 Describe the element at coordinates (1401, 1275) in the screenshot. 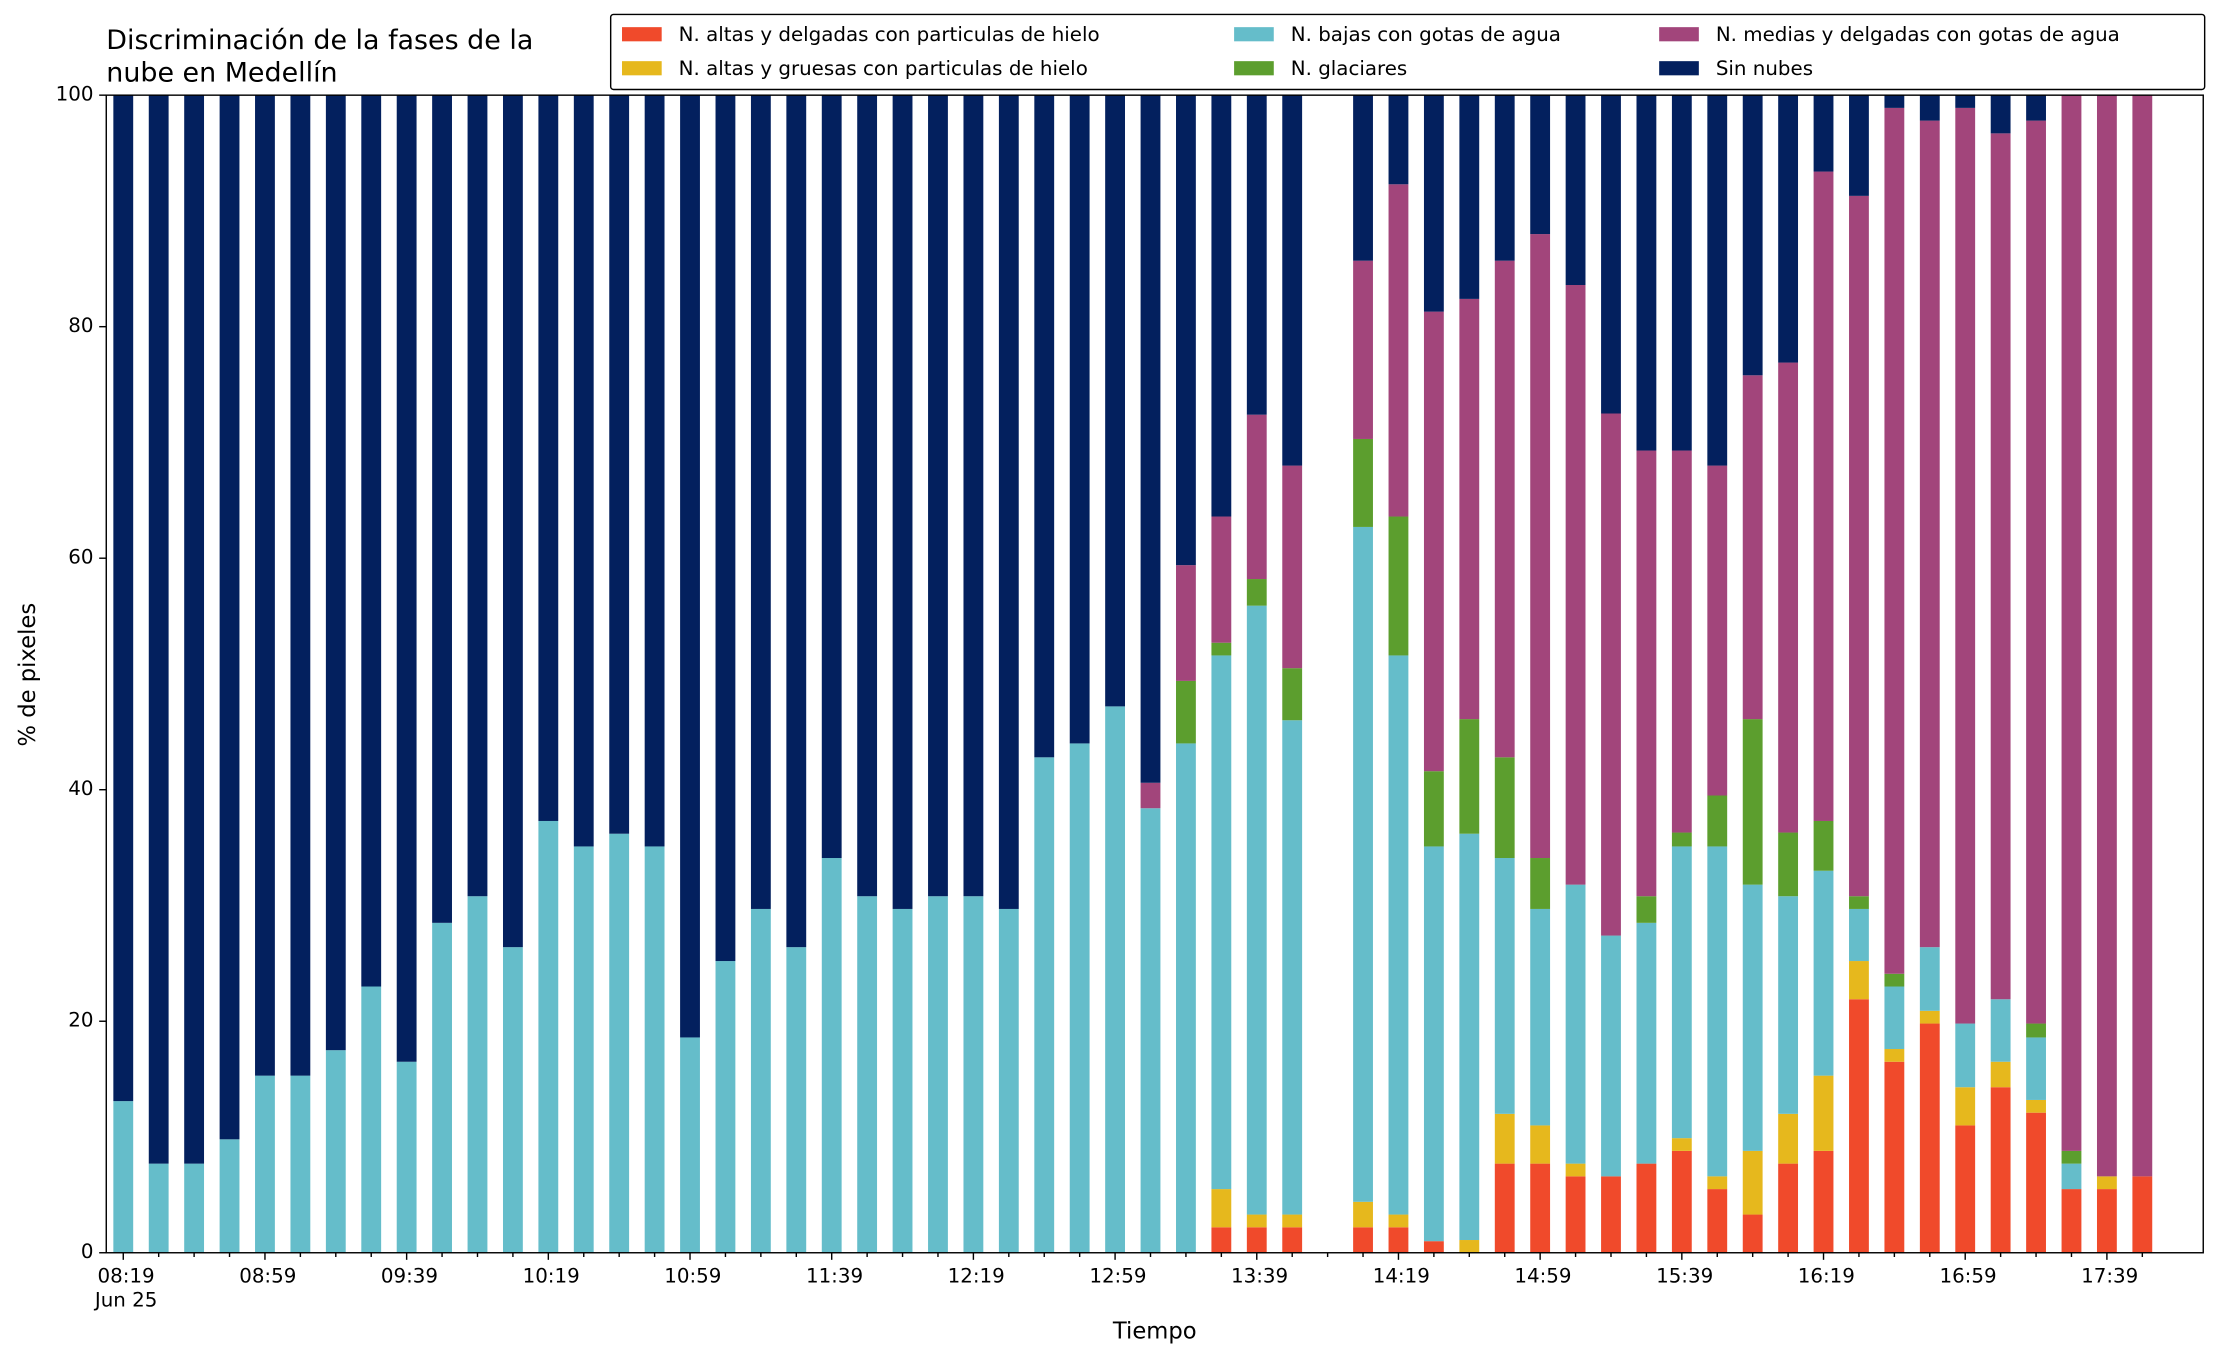

I see `x-tick-label: 14:19` at that location.